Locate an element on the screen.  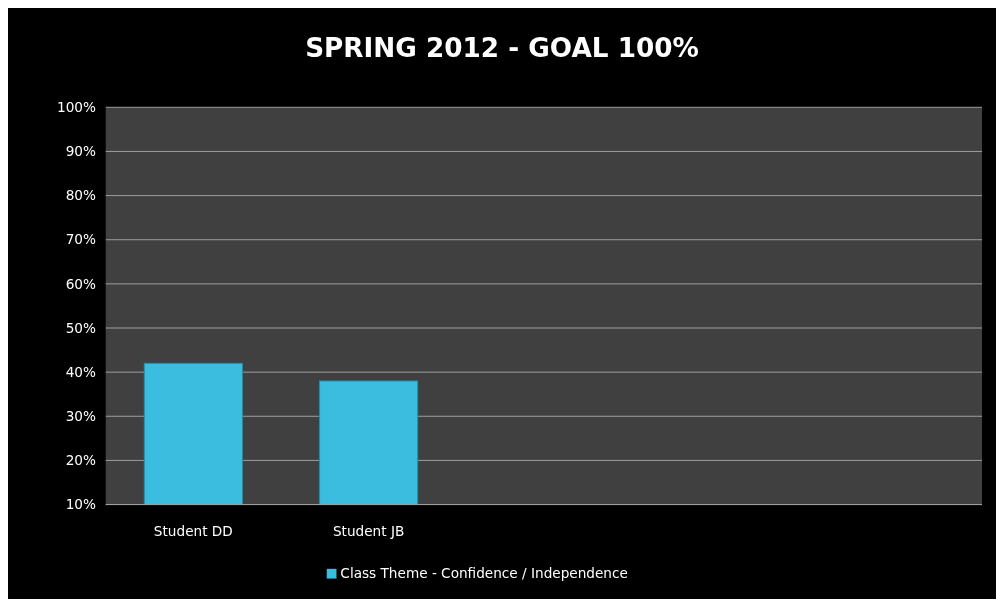
y-tick-label: 70% is located at coordinates (81, 239).